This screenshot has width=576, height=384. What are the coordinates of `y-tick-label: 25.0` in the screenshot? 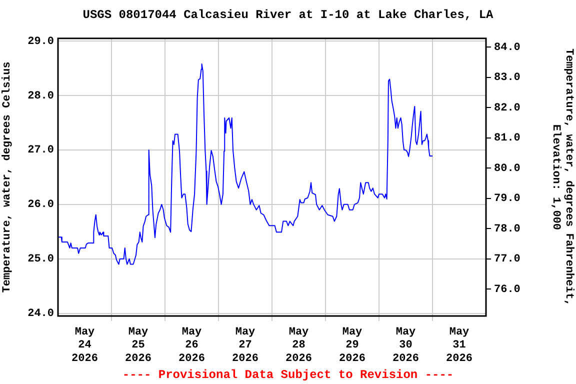 It's located at (41, 260).